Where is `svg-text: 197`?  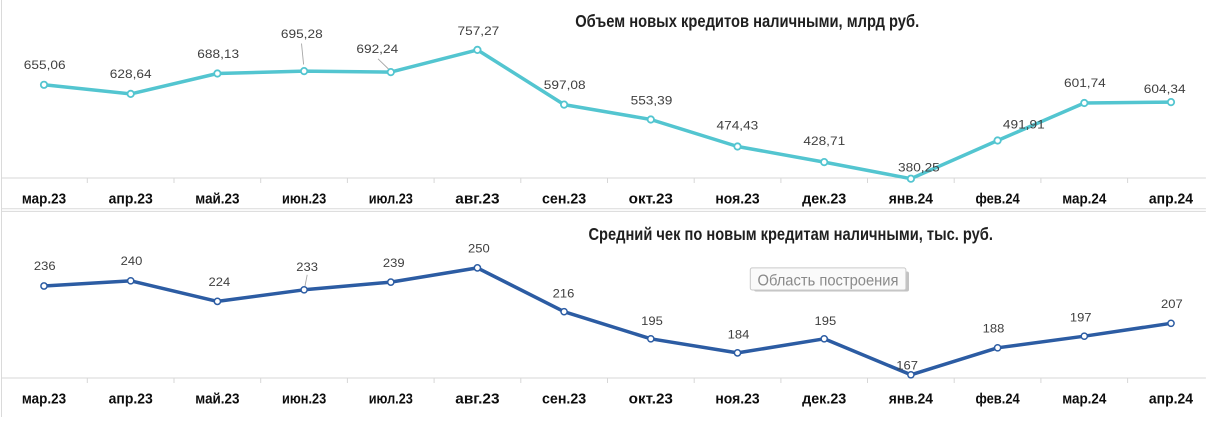
svg-text: 197 is located at coordinates (1081, 317).